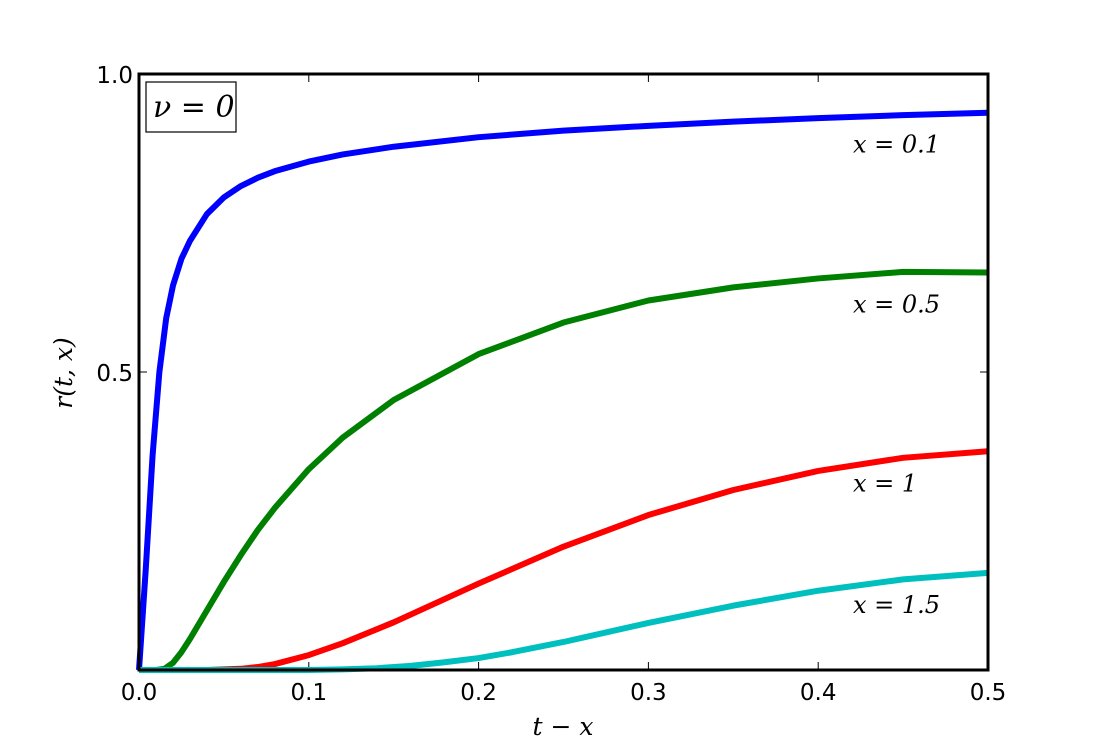  What do you see at coordinates (896, 375) in the screenshot?
I see `series-labels: x = 0.1 x = 0.5 x = 1 x = 1.5` at bounding box center [896, 375].